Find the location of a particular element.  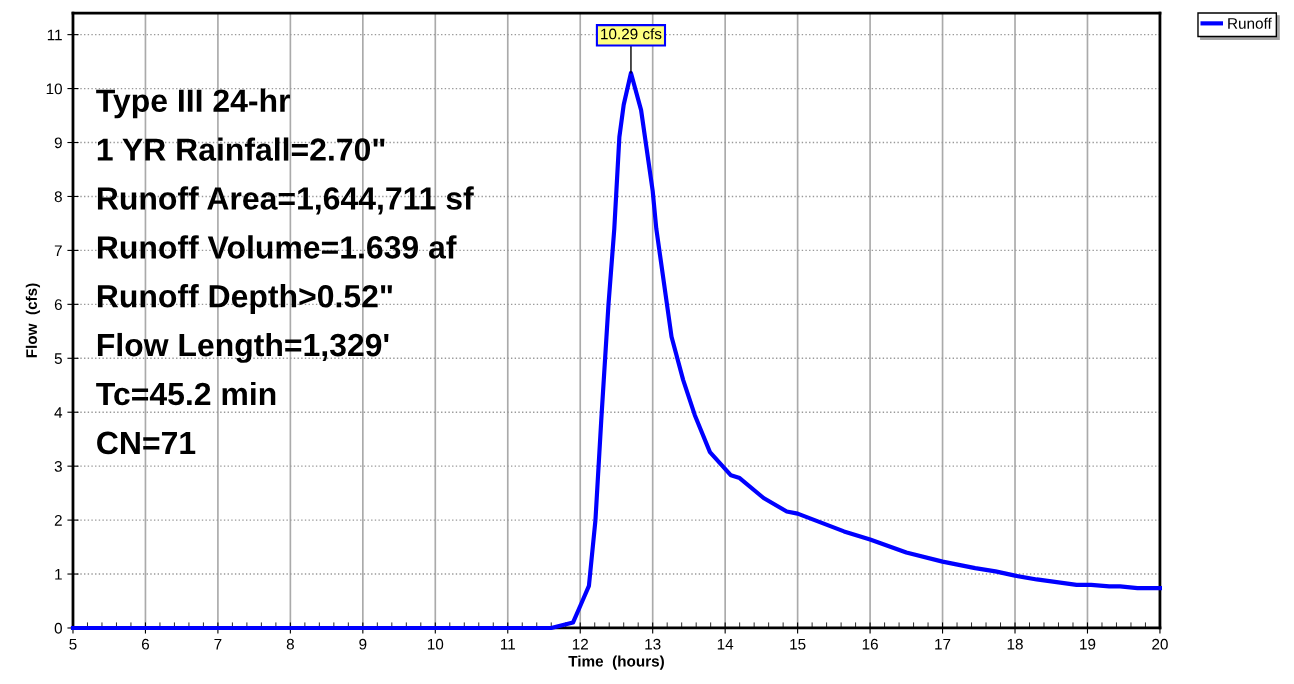

x-tick-label: 10 is located at coordinates (435, 644).